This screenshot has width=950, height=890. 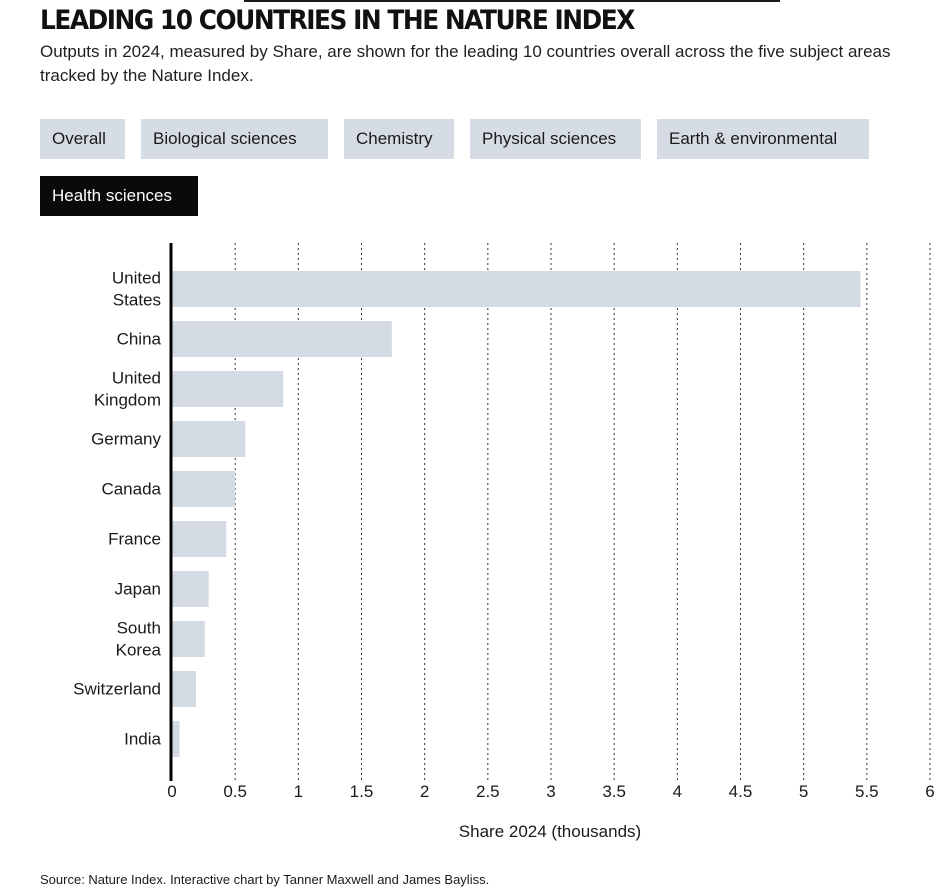 I want to click on x-tick-label-0: 0, so click(x=171, y=791).